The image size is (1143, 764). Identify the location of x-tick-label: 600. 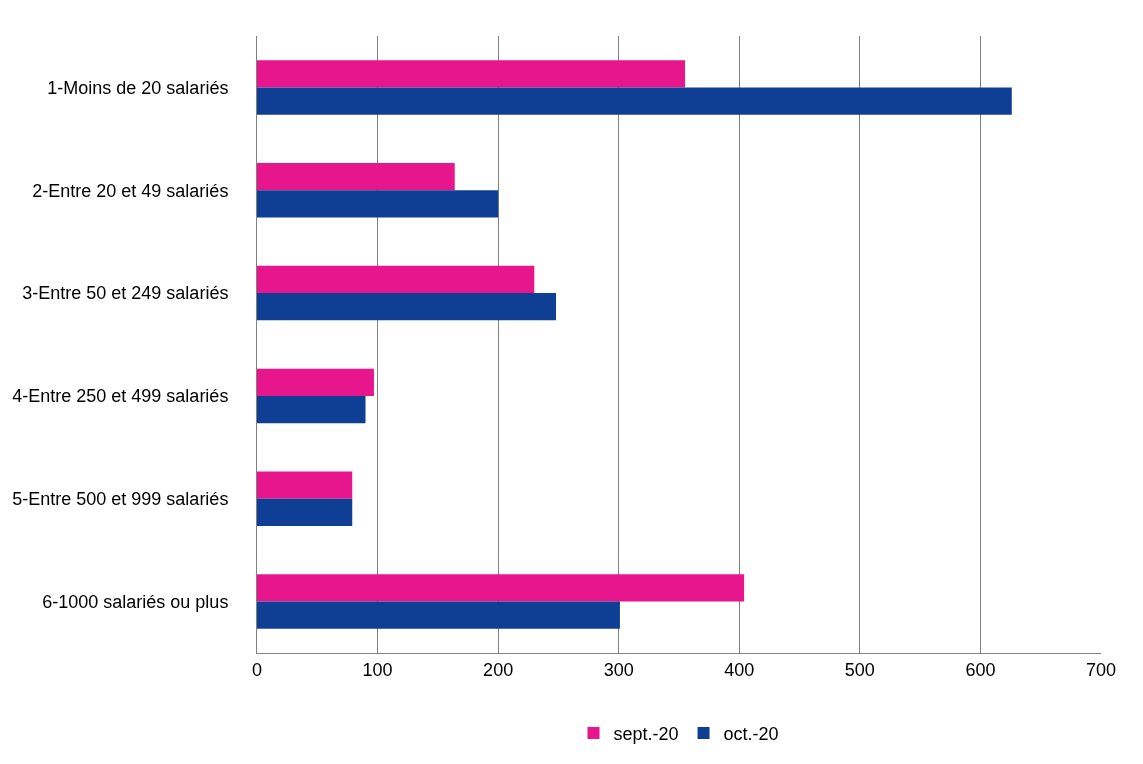
(980, 669).